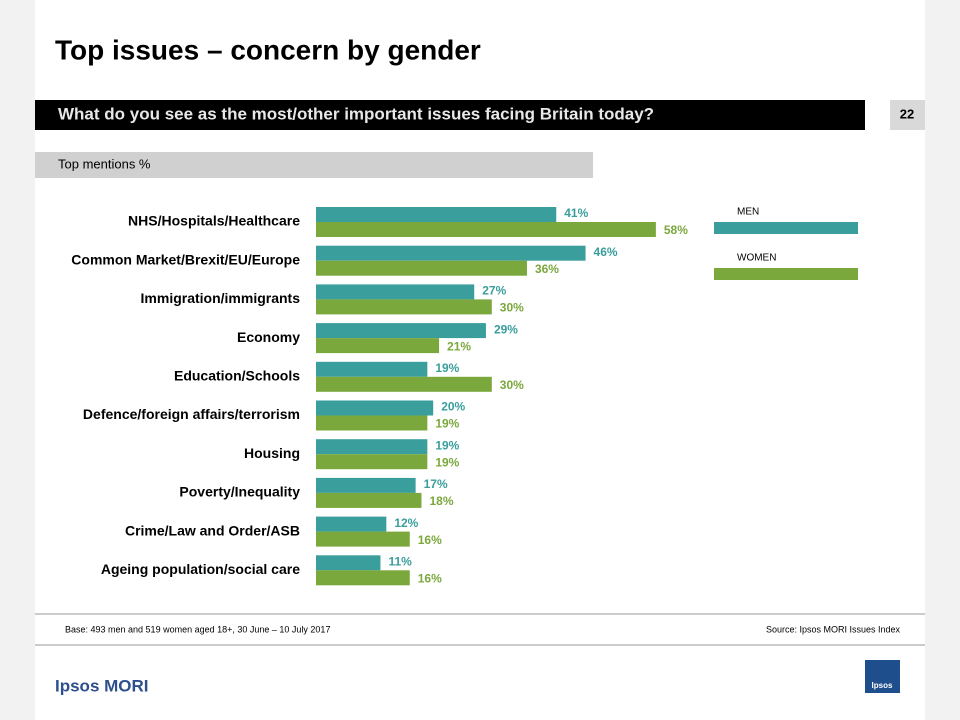 Image resolution: width=960 pixels, height=720 pixels. I want to click on category-label: Common Market/Brexit/EU/Europe, so click(185, 259).